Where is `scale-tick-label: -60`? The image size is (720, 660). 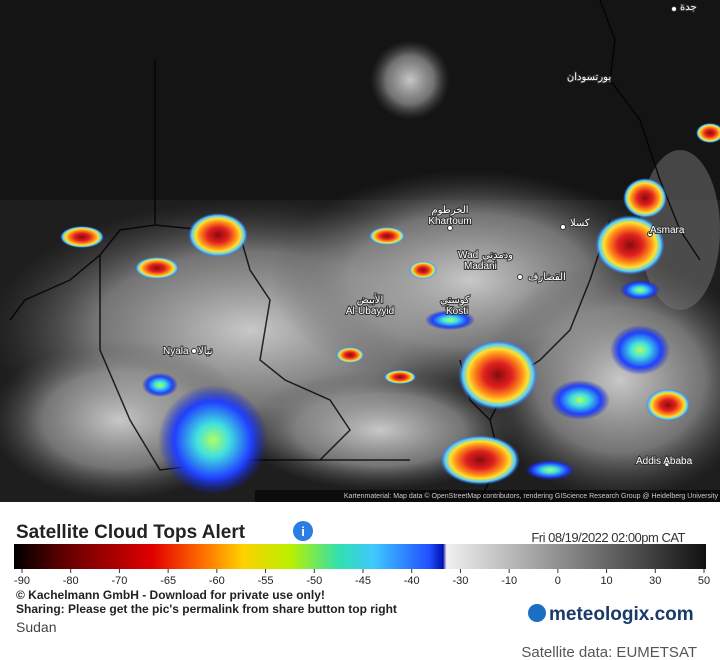
scale-tick-label: -60 is located at coordinates (217, 581).